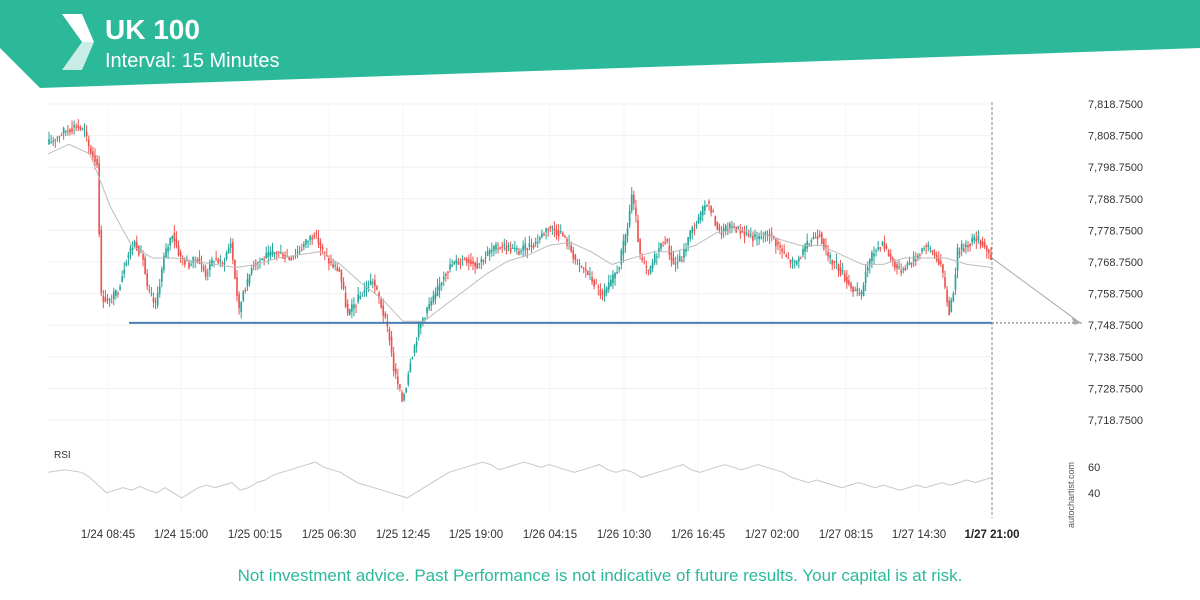 This screenshot has width=1200, height=600. What do you see at coordinates (1115, 168) in the screenshot?
I see `y-tick-label: 7,798.7500` at bounding box center [1115, 168].